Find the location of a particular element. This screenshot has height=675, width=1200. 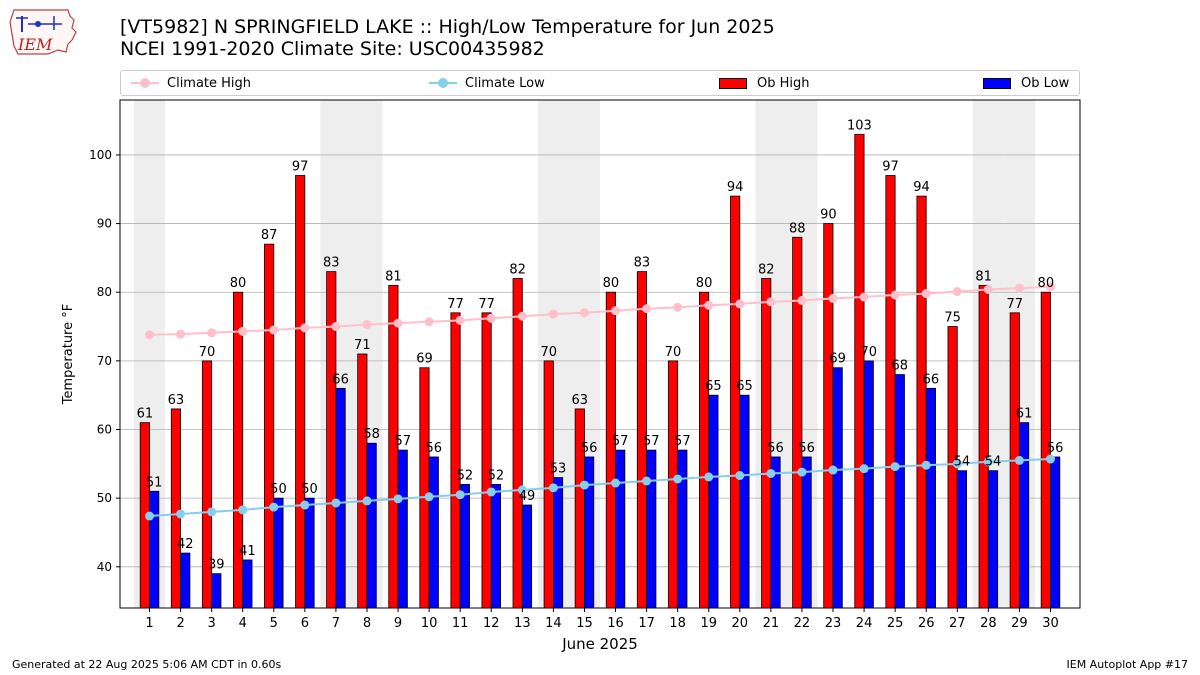

ob-high-label: 103 is located at coordinates (859, 125).